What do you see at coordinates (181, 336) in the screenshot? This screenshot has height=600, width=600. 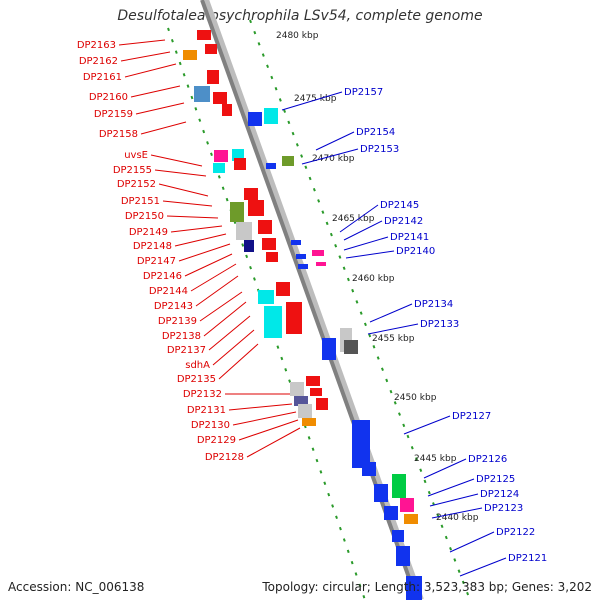 I see `left-gene-label: DP2138` at bounding box center [181, 336].